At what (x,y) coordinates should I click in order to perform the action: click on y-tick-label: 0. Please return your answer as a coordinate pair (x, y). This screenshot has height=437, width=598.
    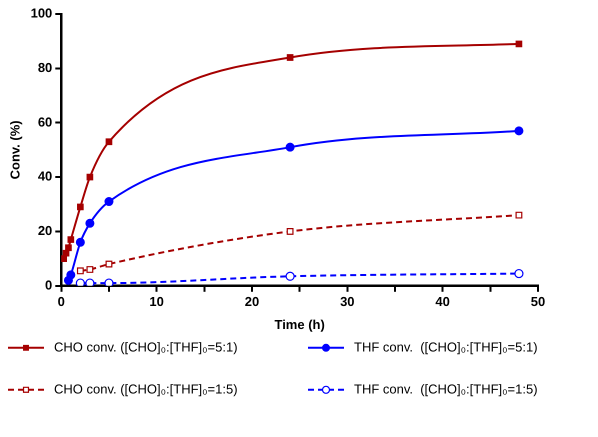
    Looking at the image, I should click on (48, 284).